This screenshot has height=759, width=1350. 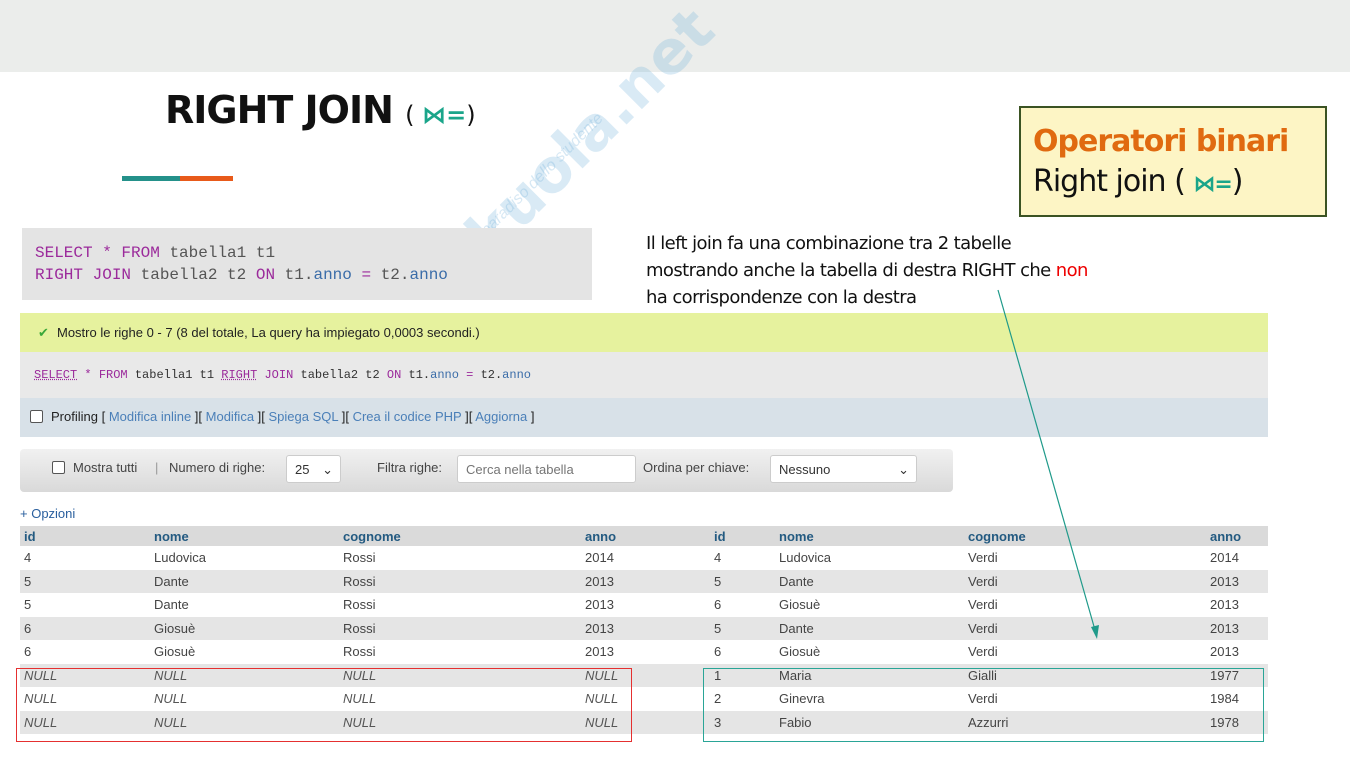 What do you see at coordinates (1085, 605) in the screenshot?
I see `table-cell: Verdi` at bounding box center [1085, 605].